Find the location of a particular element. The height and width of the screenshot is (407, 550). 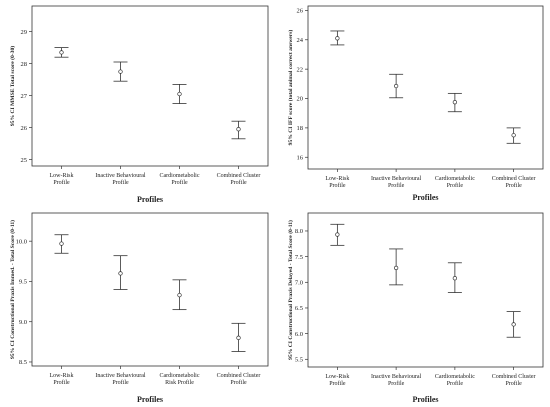

y-tick-label: 29 is located at coordinates (24, 32).